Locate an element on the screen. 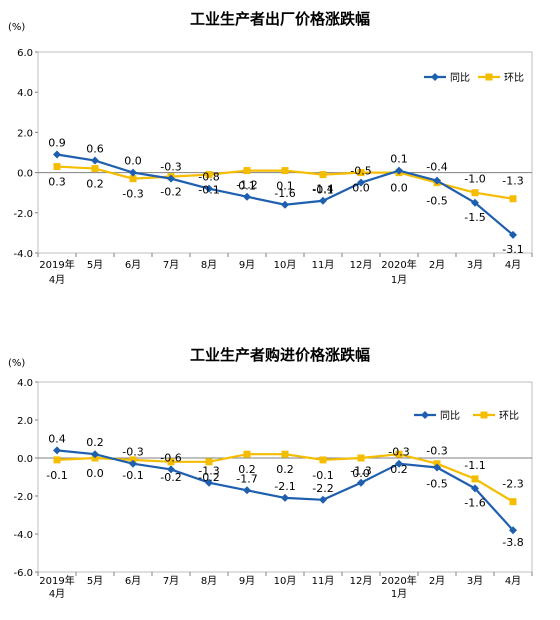 The height and width of the screenshot is (620, 560). x-tick-label: 8月 is located at coordinates (209, 265).